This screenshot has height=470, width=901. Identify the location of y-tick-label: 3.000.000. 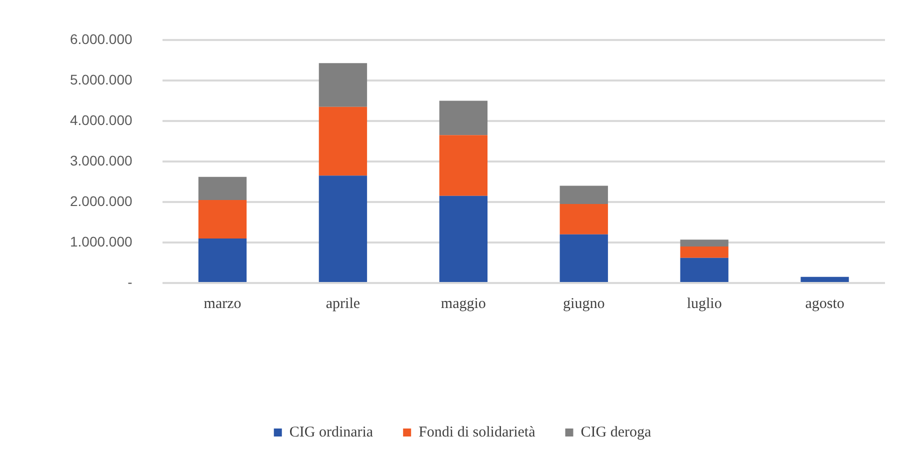
(101, 160).